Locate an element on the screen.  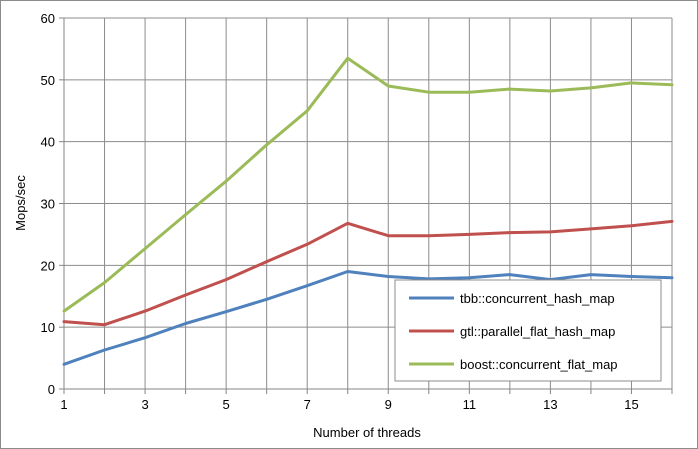
x-tick-label: 11 is located at coordinates (470, 404).